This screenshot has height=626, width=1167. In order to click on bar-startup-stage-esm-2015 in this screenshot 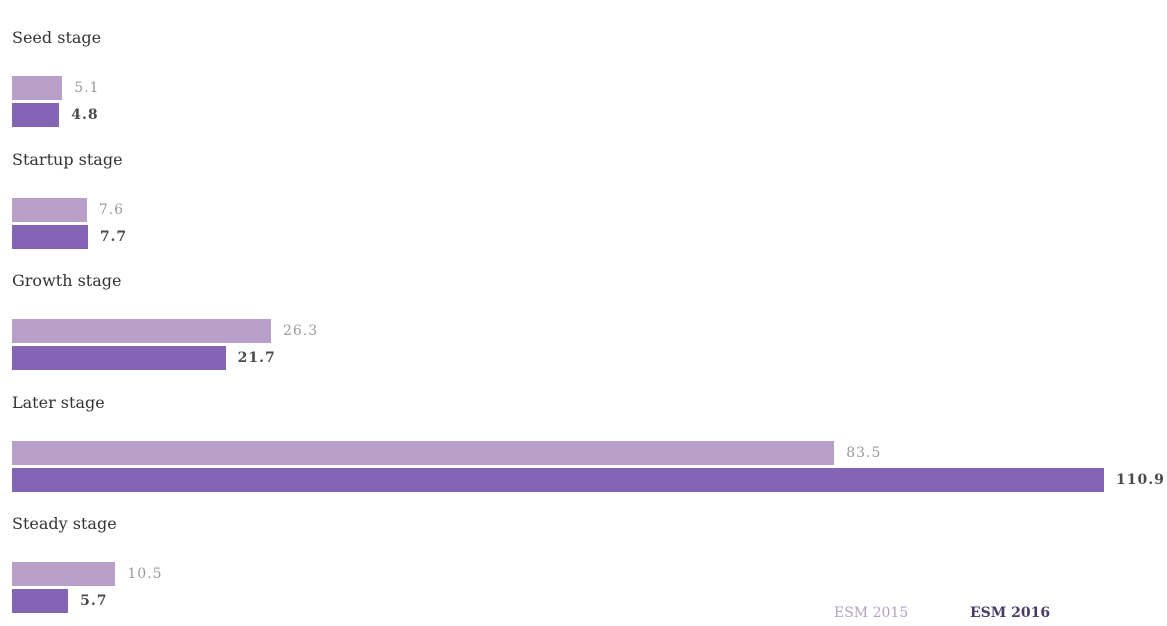, I will do `click(49, 209)`.